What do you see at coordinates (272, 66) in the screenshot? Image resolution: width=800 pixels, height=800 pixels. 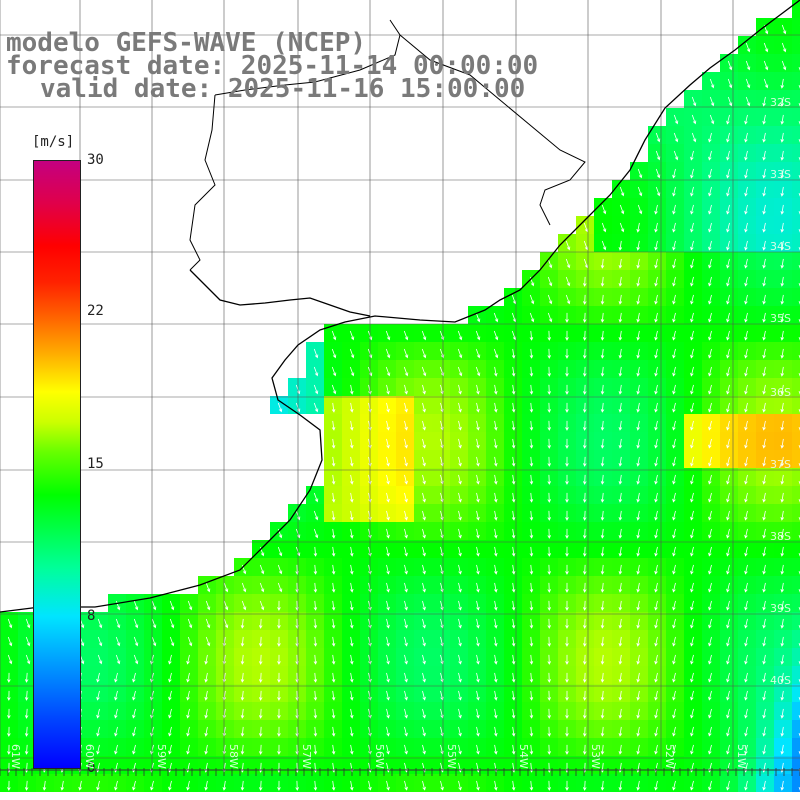 I see `title-forecast-date: forecast date: 2025-11-14 00:00:00` at bounding box center [272, 66].